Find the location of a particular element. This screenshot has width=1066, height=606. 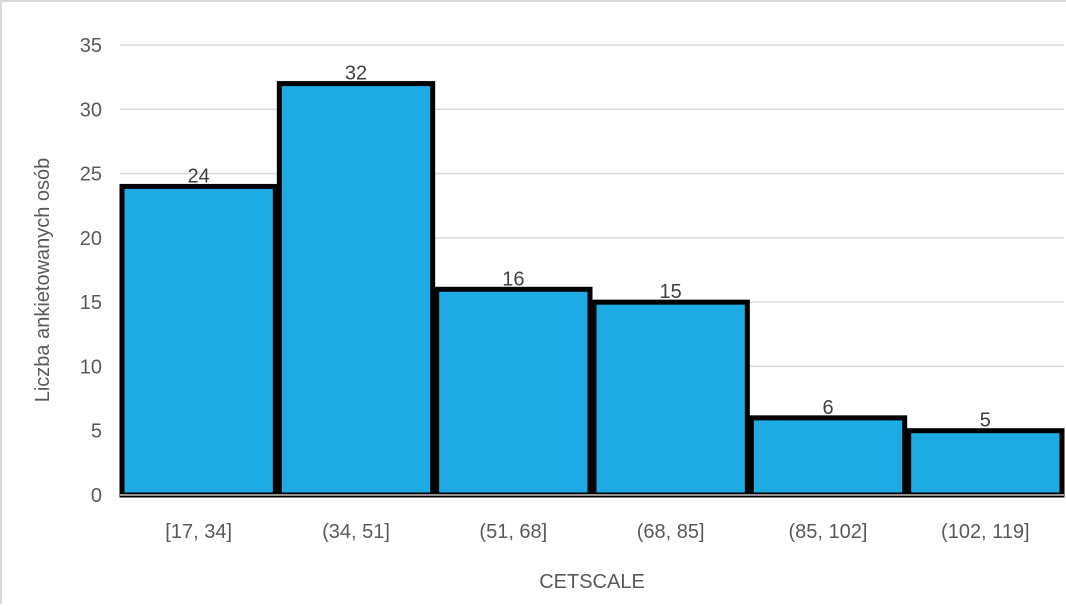

y-tick-label: 0 is located at coordinates (96, 496).